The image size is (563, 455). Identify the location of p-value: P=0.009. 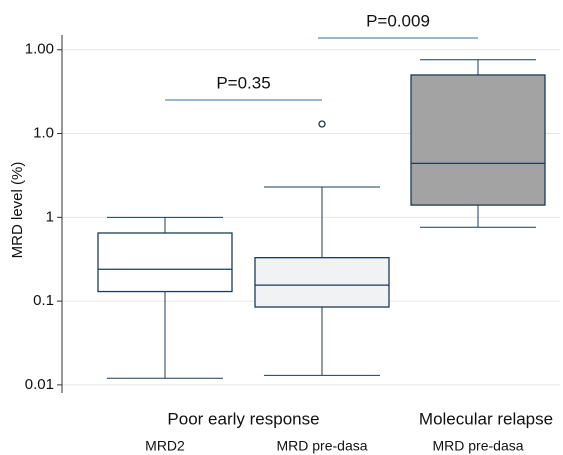
(398, 20).